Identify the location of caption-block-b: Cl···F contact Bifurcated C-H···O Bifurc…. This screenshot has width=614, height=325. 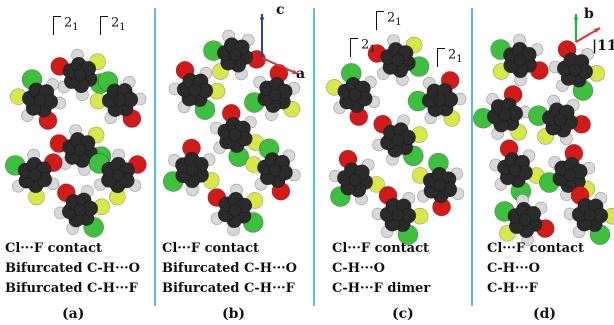
(229, 269).